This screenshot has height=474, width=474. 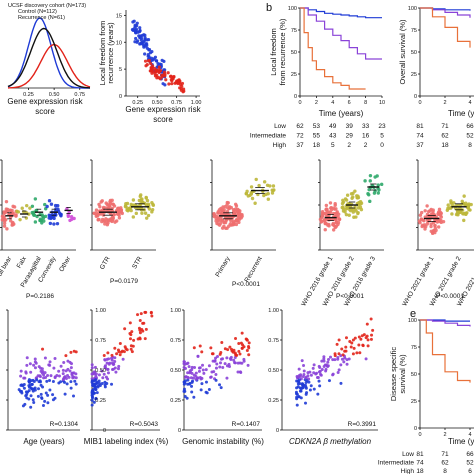 I want to click on y-tick-label: 50, so click(x=414, y=53).